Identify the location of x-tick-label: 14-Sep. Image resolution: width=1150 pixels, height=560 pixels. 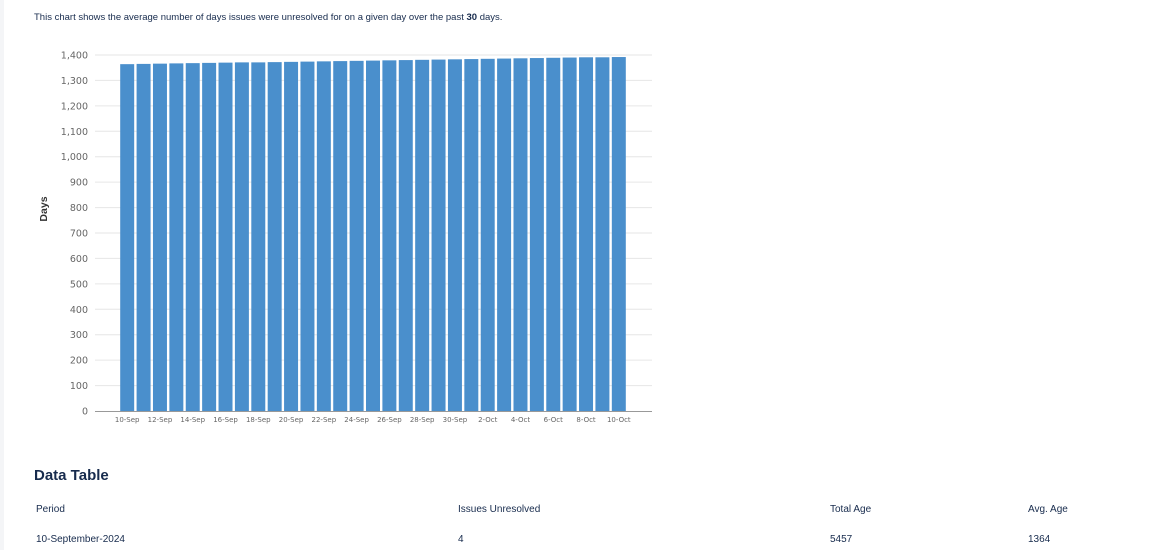
(192, 420).